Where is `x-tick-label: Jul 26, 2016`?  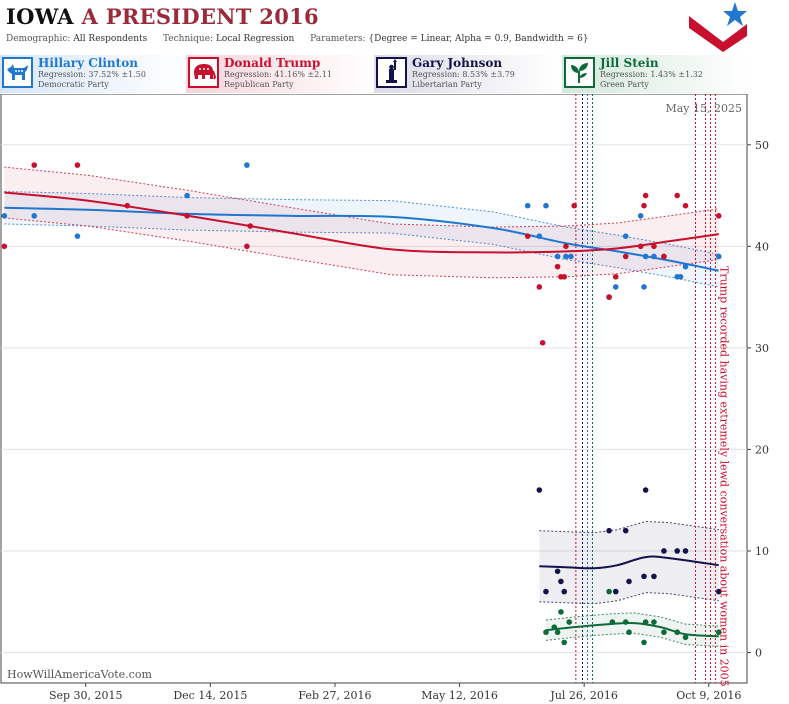
x-tick-label: Jul 26, 2016 is located at coordinates (583, 695).